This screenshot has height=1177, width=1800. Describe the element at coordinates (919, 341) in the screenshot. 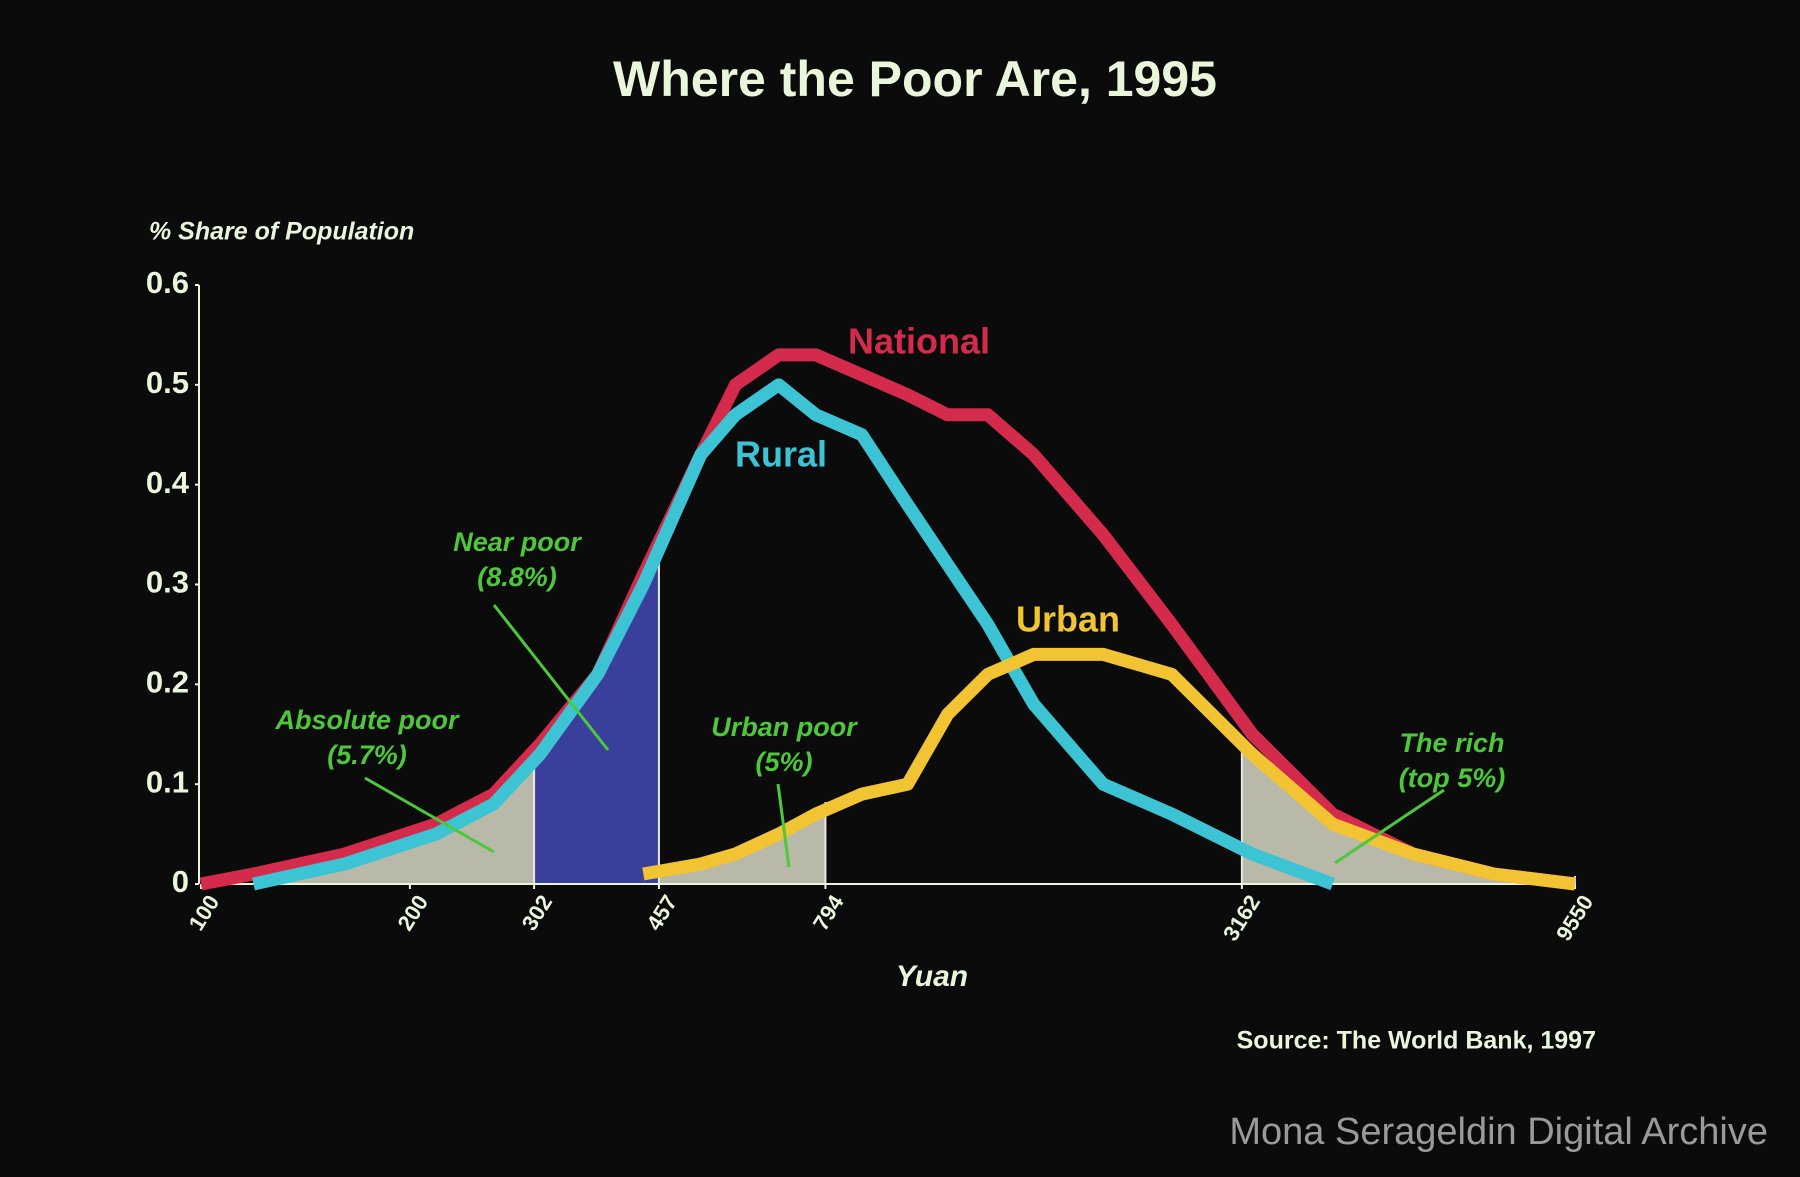

I see `series-label: National` at that location.